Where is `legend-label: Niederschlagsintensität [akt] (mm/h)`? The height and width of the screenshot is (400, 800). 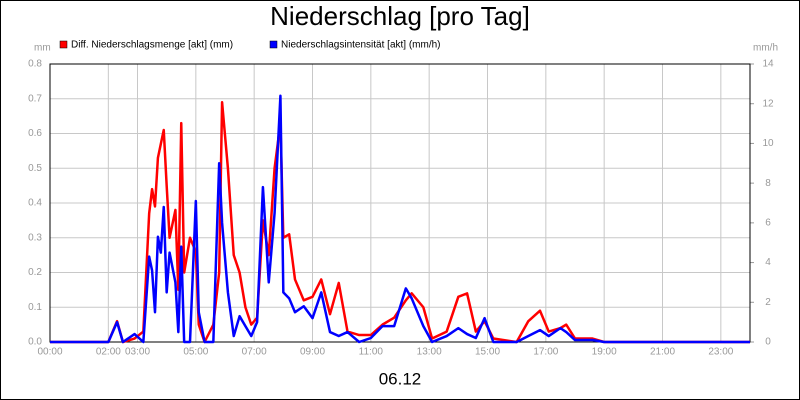 legend-label: Niederschlagsintensität [akt] (mm/h) is located at coordinates (361, 45).